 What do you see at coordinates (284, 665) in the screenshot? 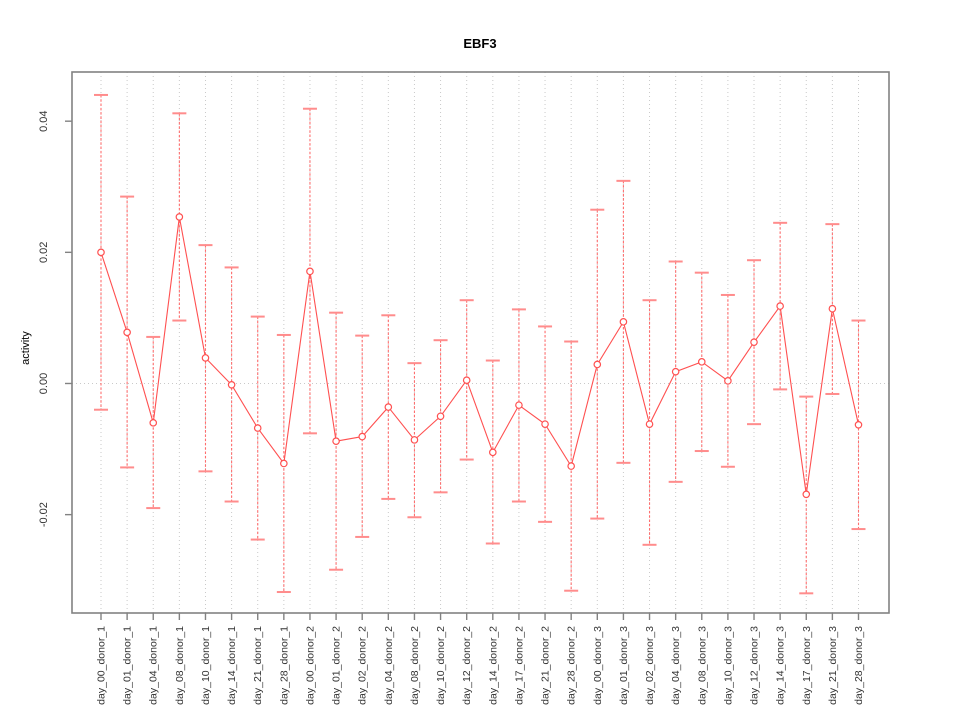
I see `x-tick-label: day_28_donor_1` at bounding box center [284, 665].